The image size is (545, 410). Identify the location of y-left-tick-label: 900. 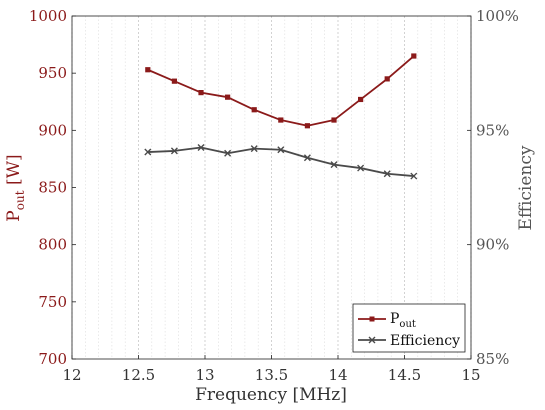
(52, 130).